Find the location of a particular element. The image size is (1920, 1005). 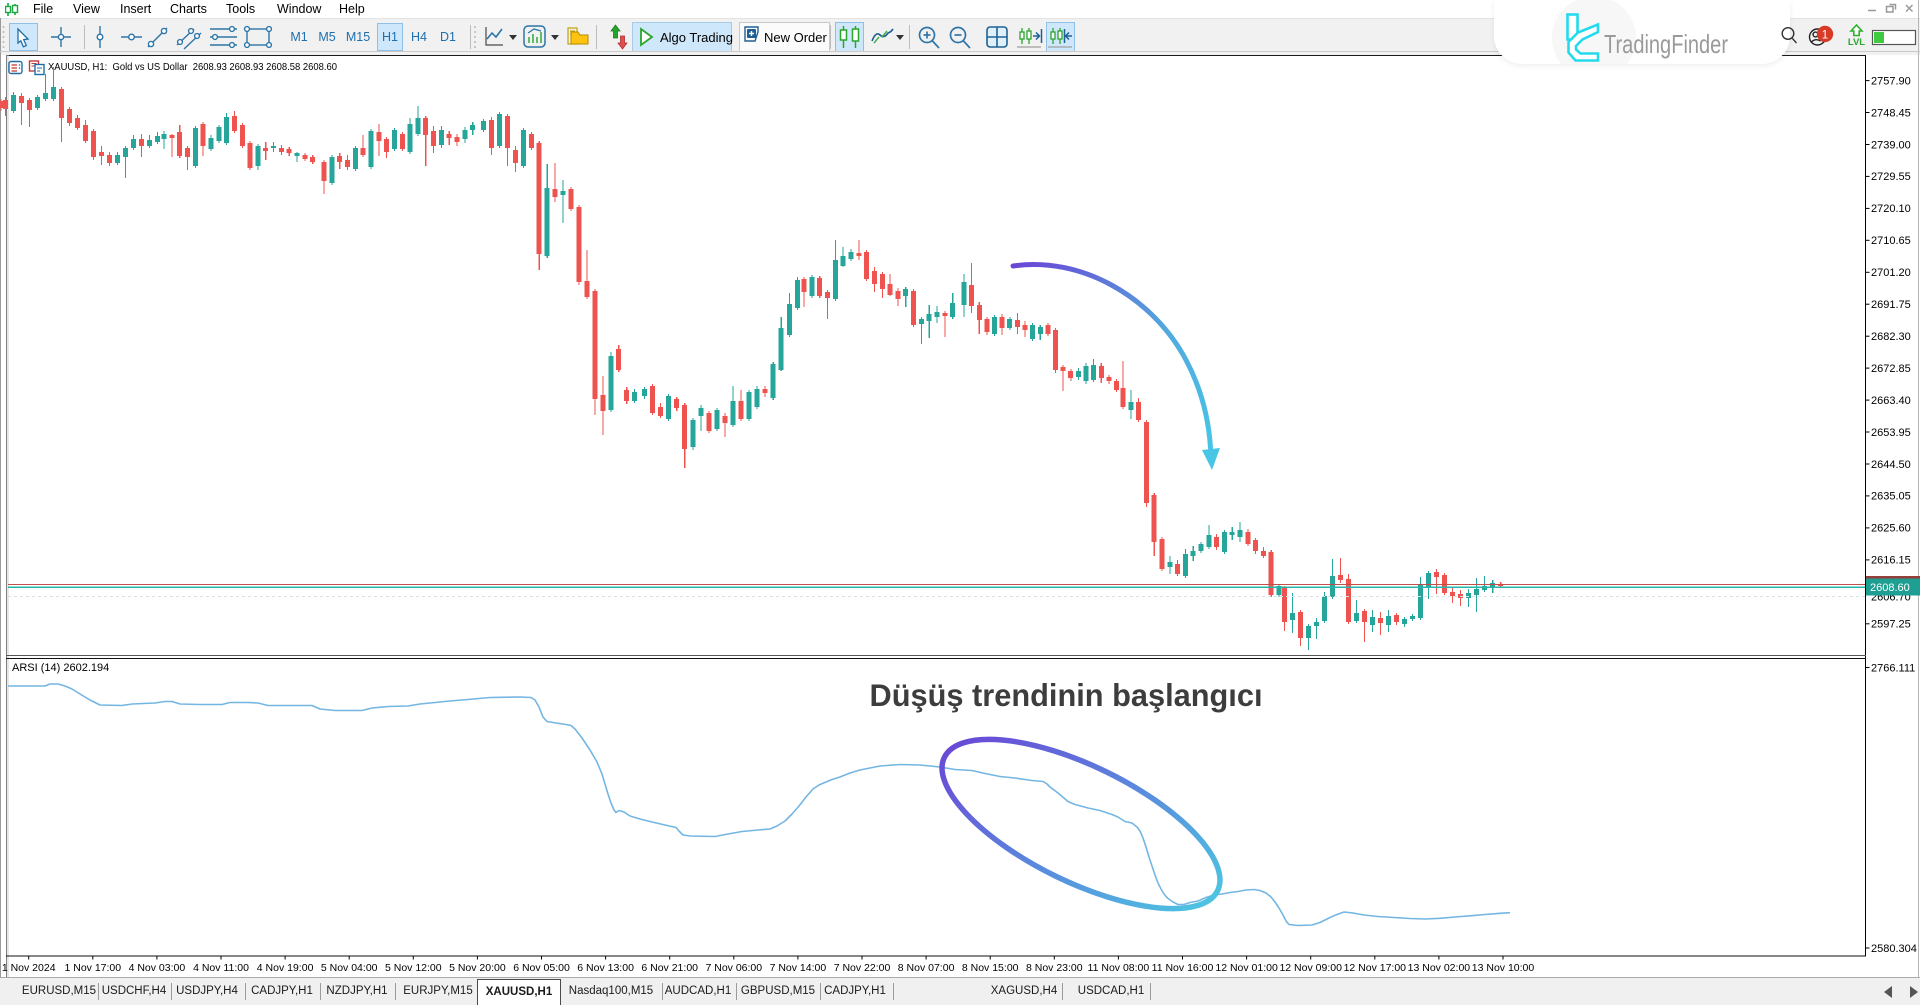

svg-text: 2635.05 is located at coordinates (1891, 497).